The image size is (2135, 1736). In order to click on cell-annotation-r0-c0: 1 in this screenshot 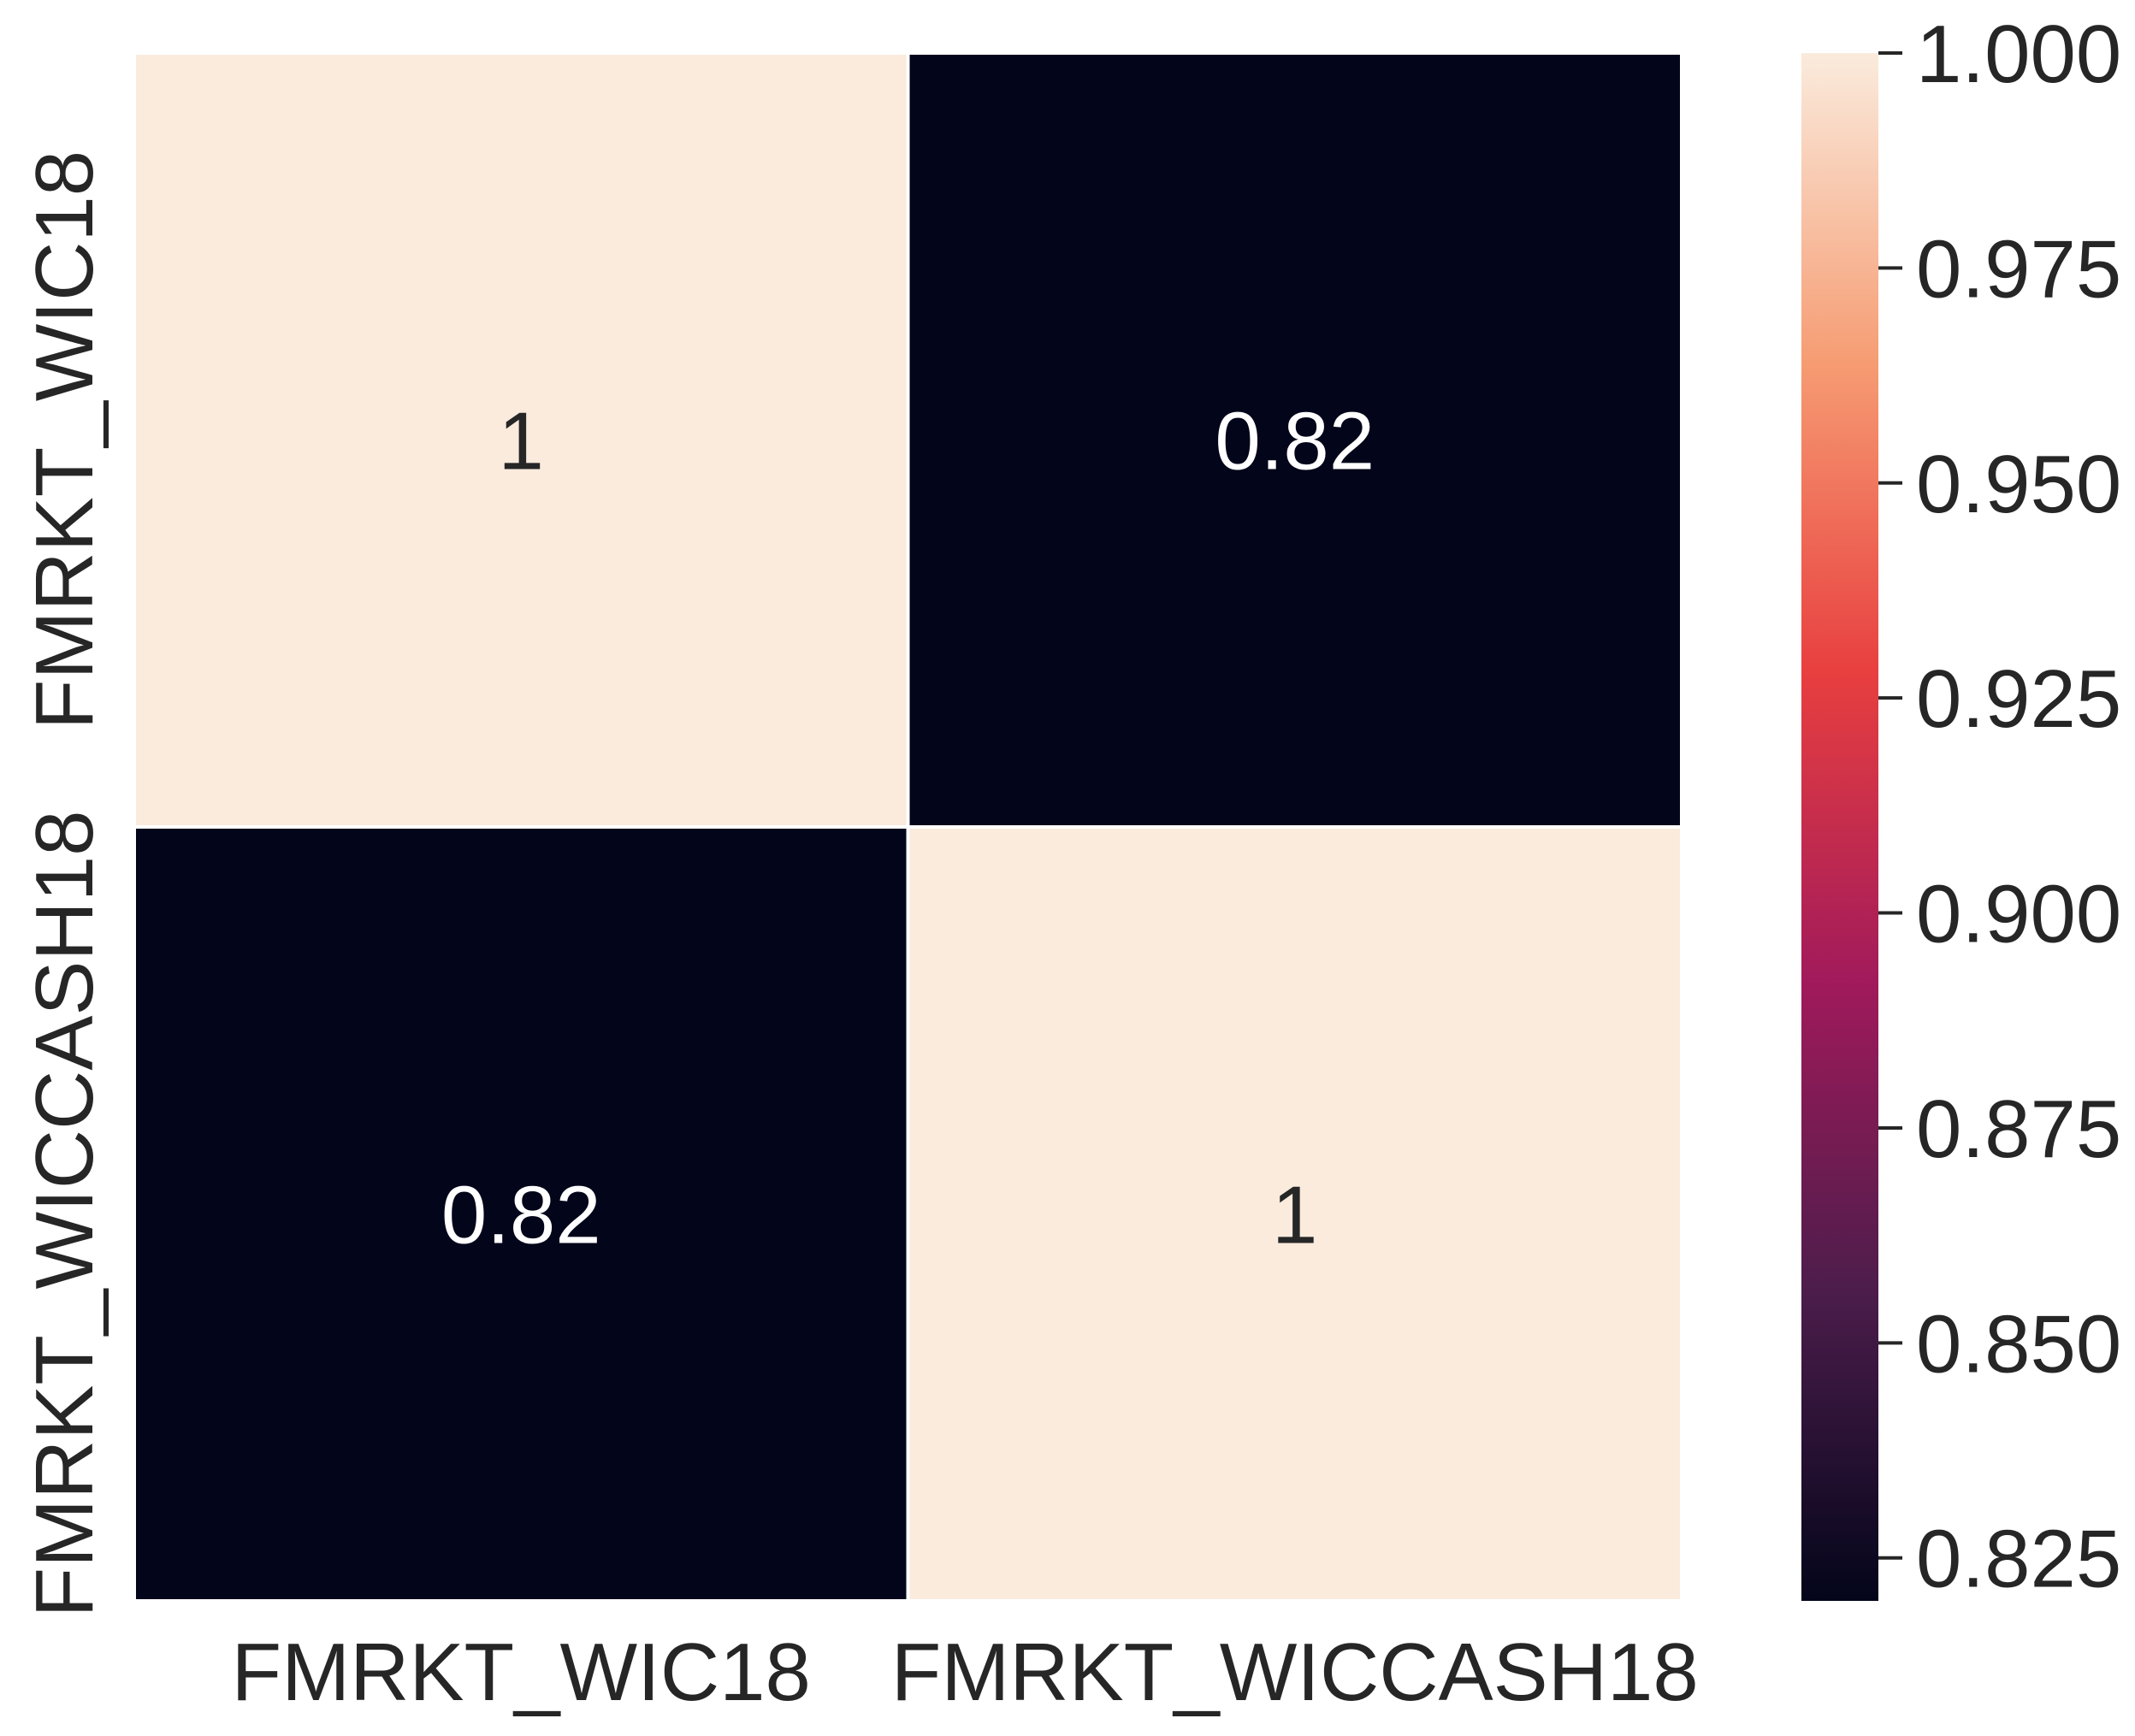, I will do `click(521, 441)`.